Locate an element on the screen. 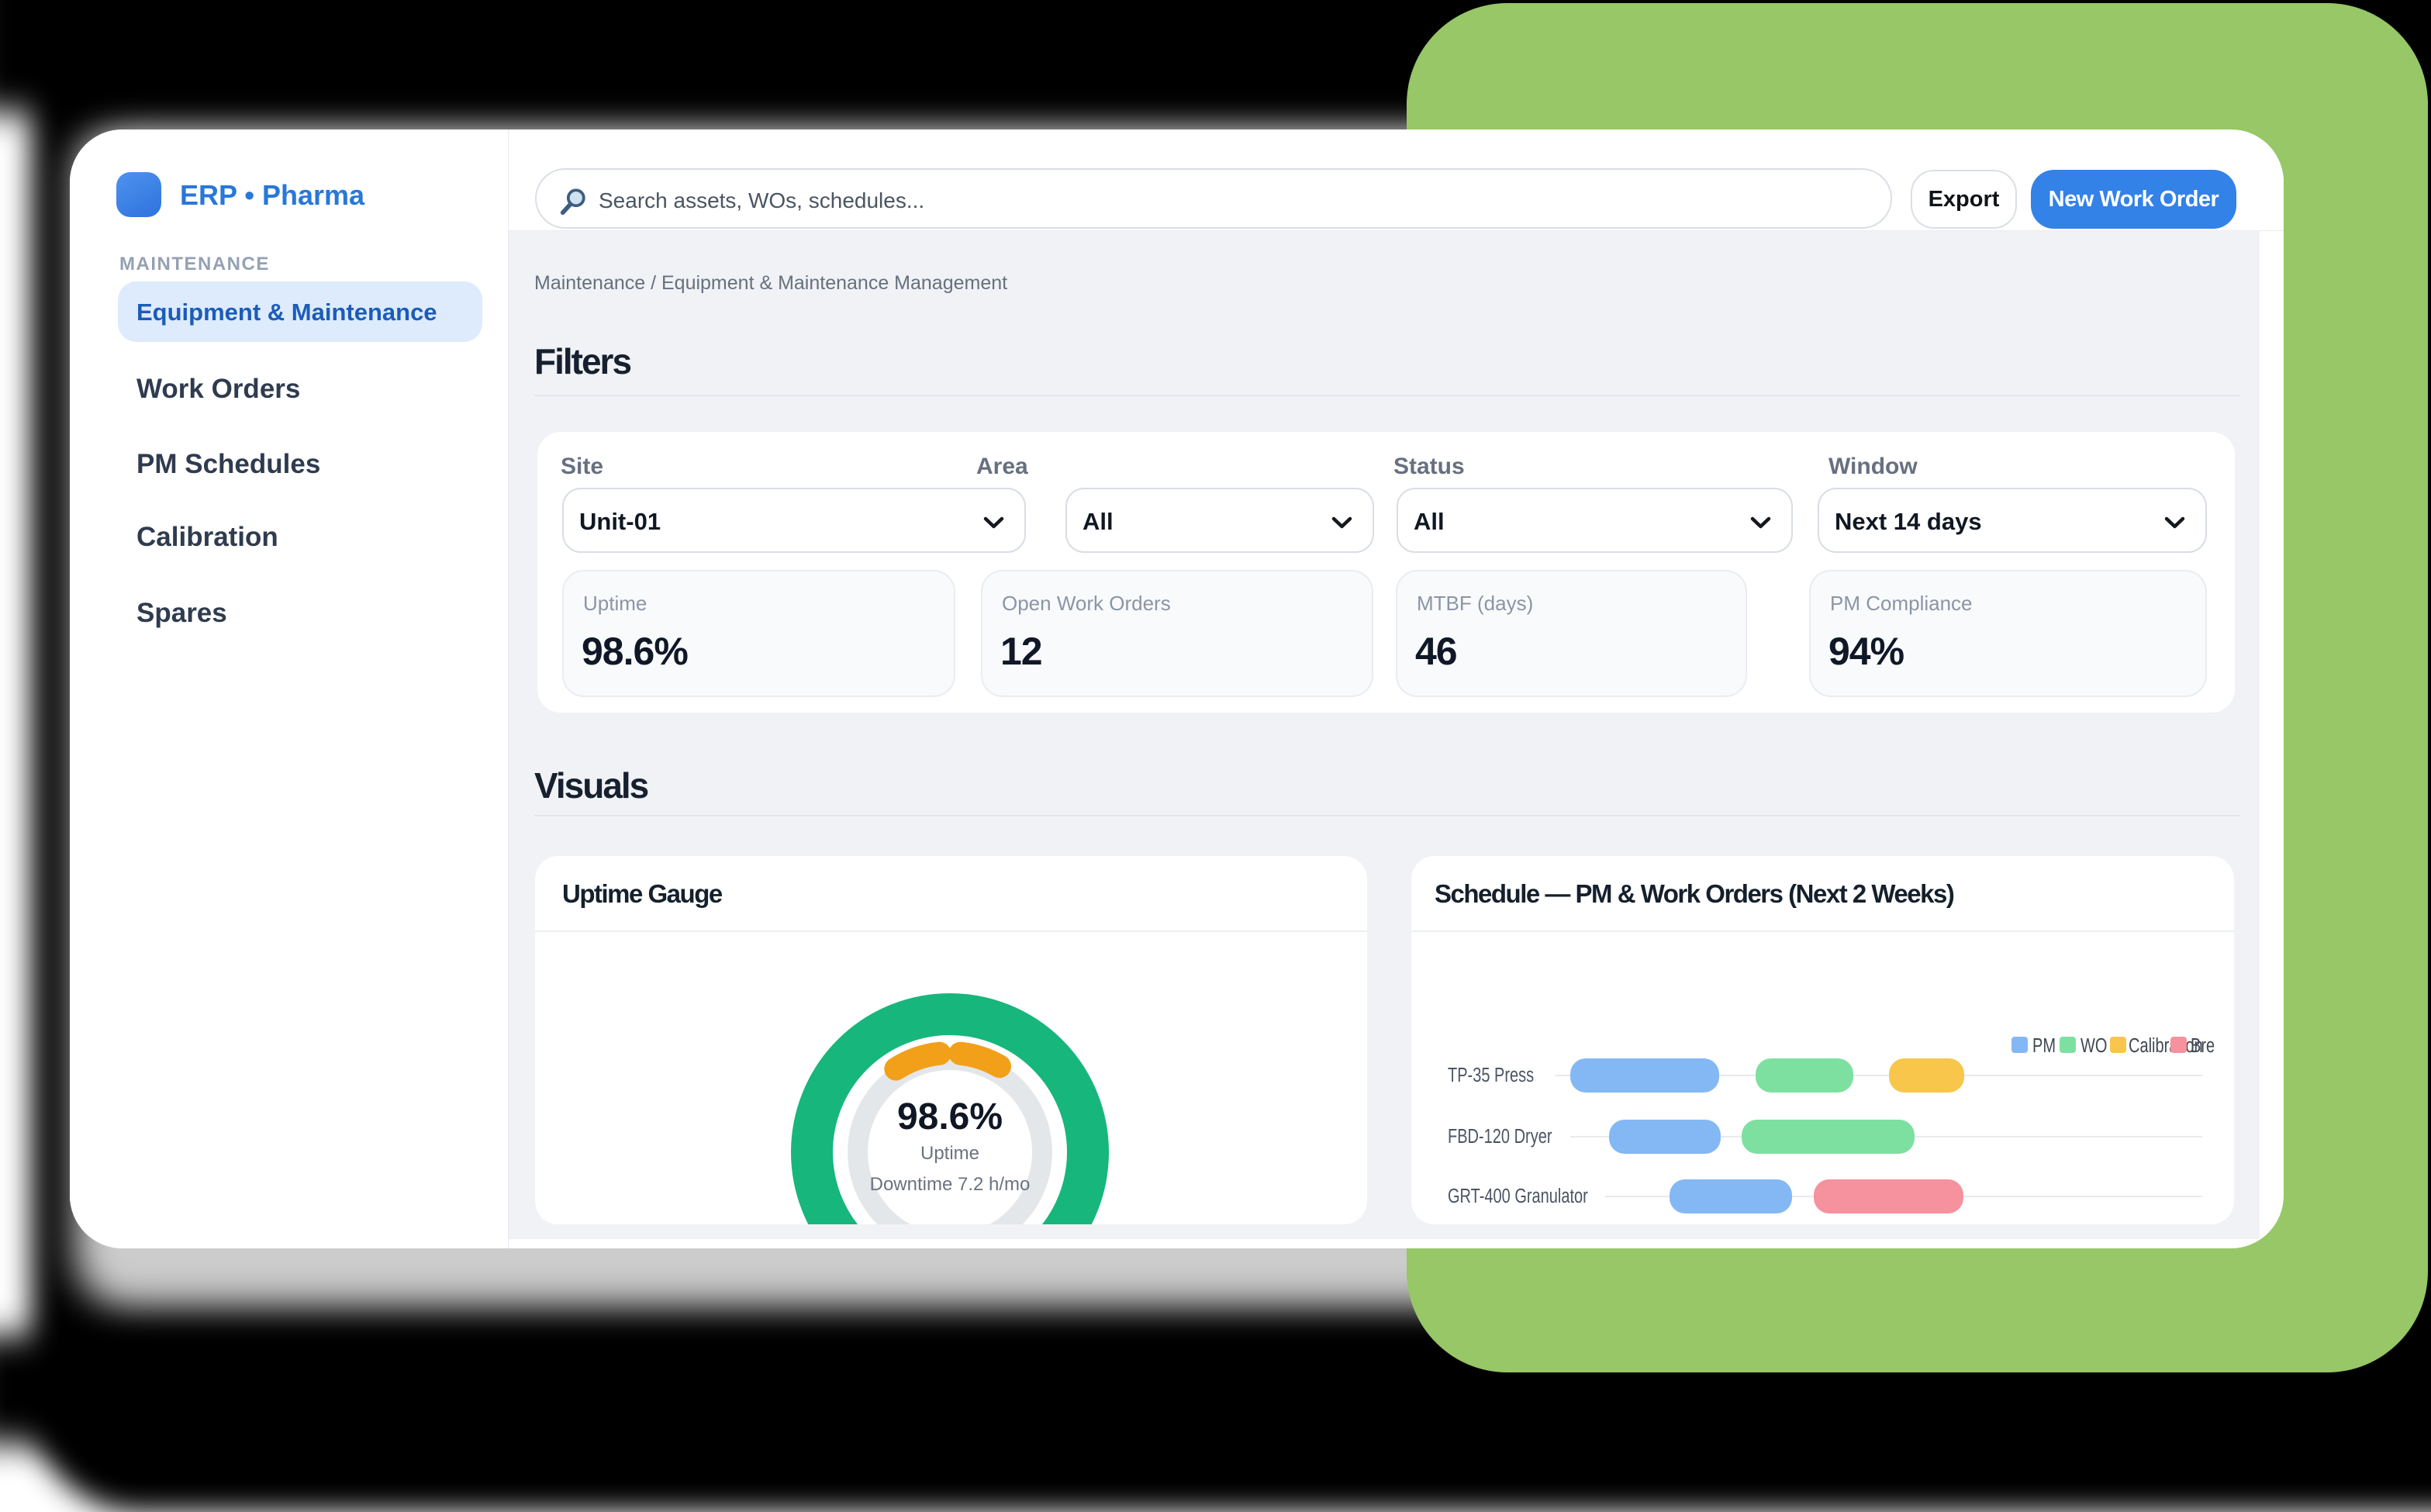 The image size is (2431, 1512). svg-text: Downtime 7.2 h/mo is located at coordinates (950, 1184).